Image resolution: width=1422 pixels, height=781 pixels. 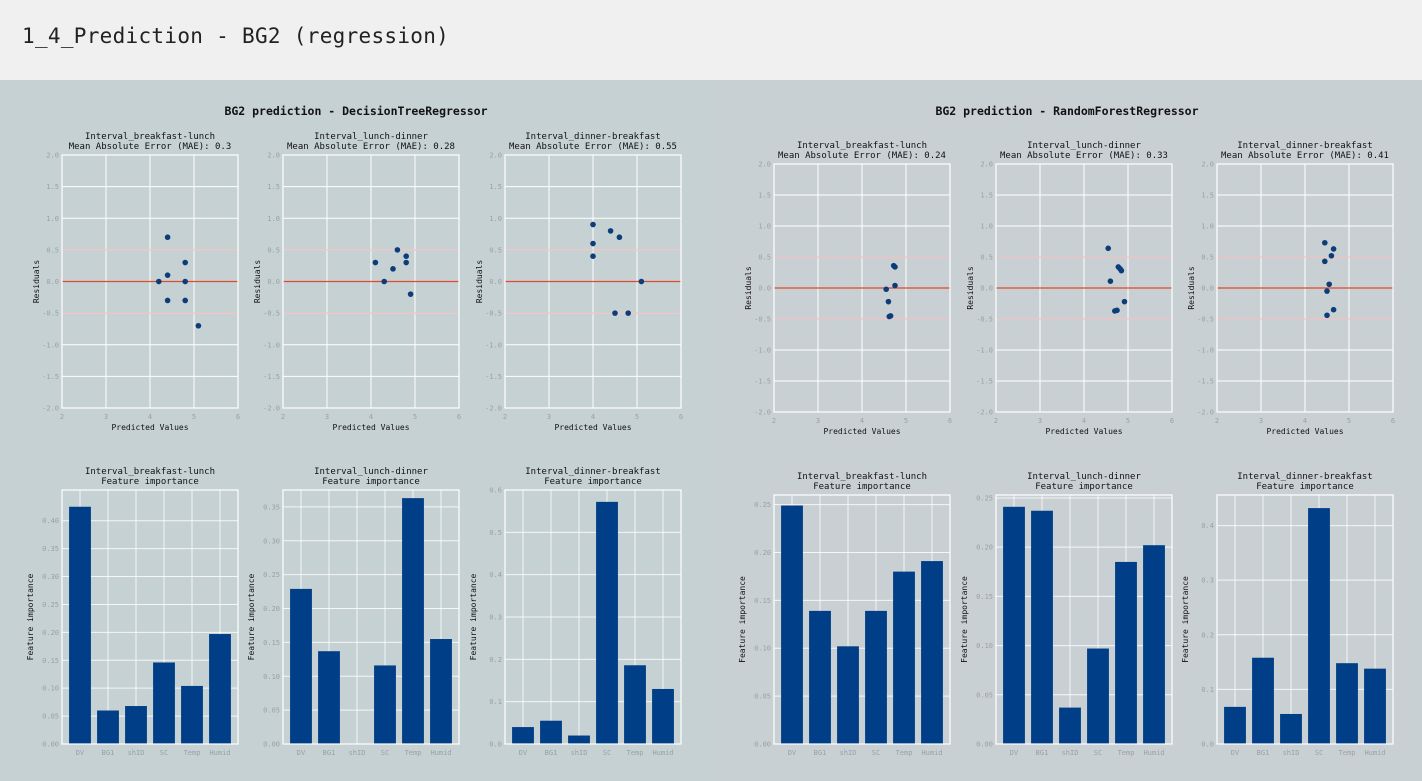 I want to click on x-tick-label: Temp, so click(x=413, y=753).